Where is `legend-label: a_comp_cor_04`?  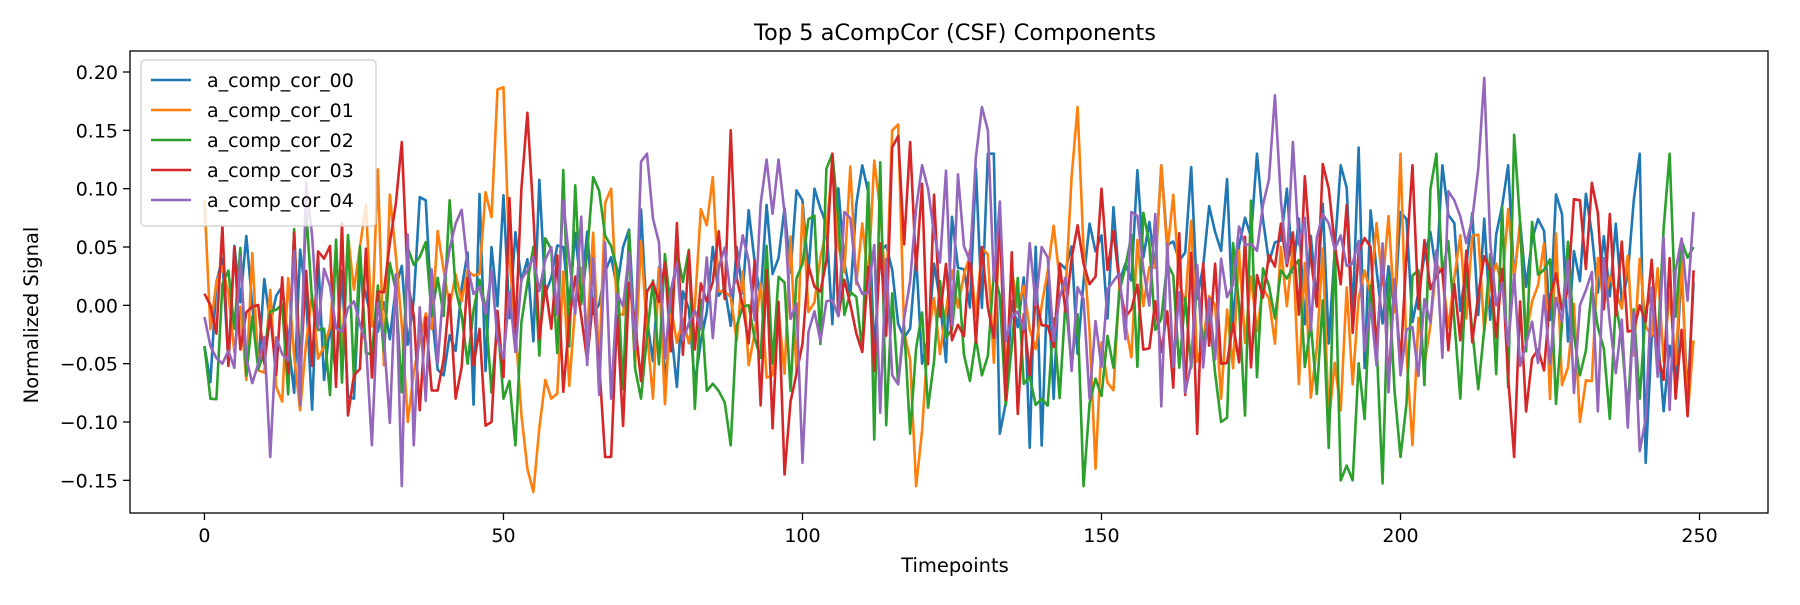 legend-label: a_comp_cor_04 is located at coordinates (280, 201).